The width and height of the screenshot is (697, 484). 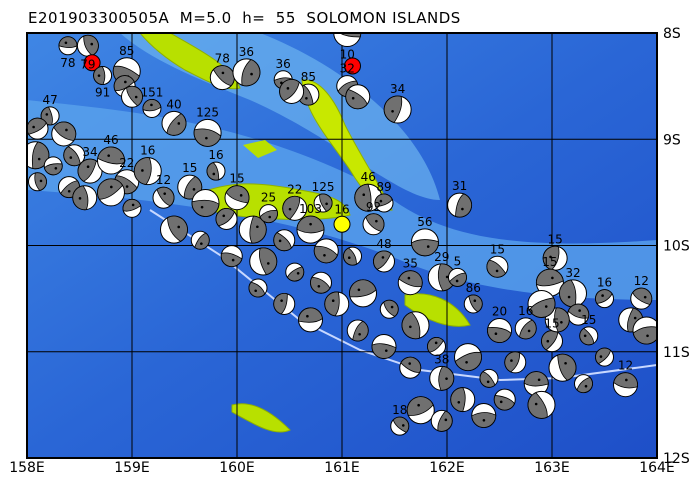 What do you see at coordinates (67, 63) in the screenshot?
I see `event-depth-label: 78` at bounding box center [67, 63].